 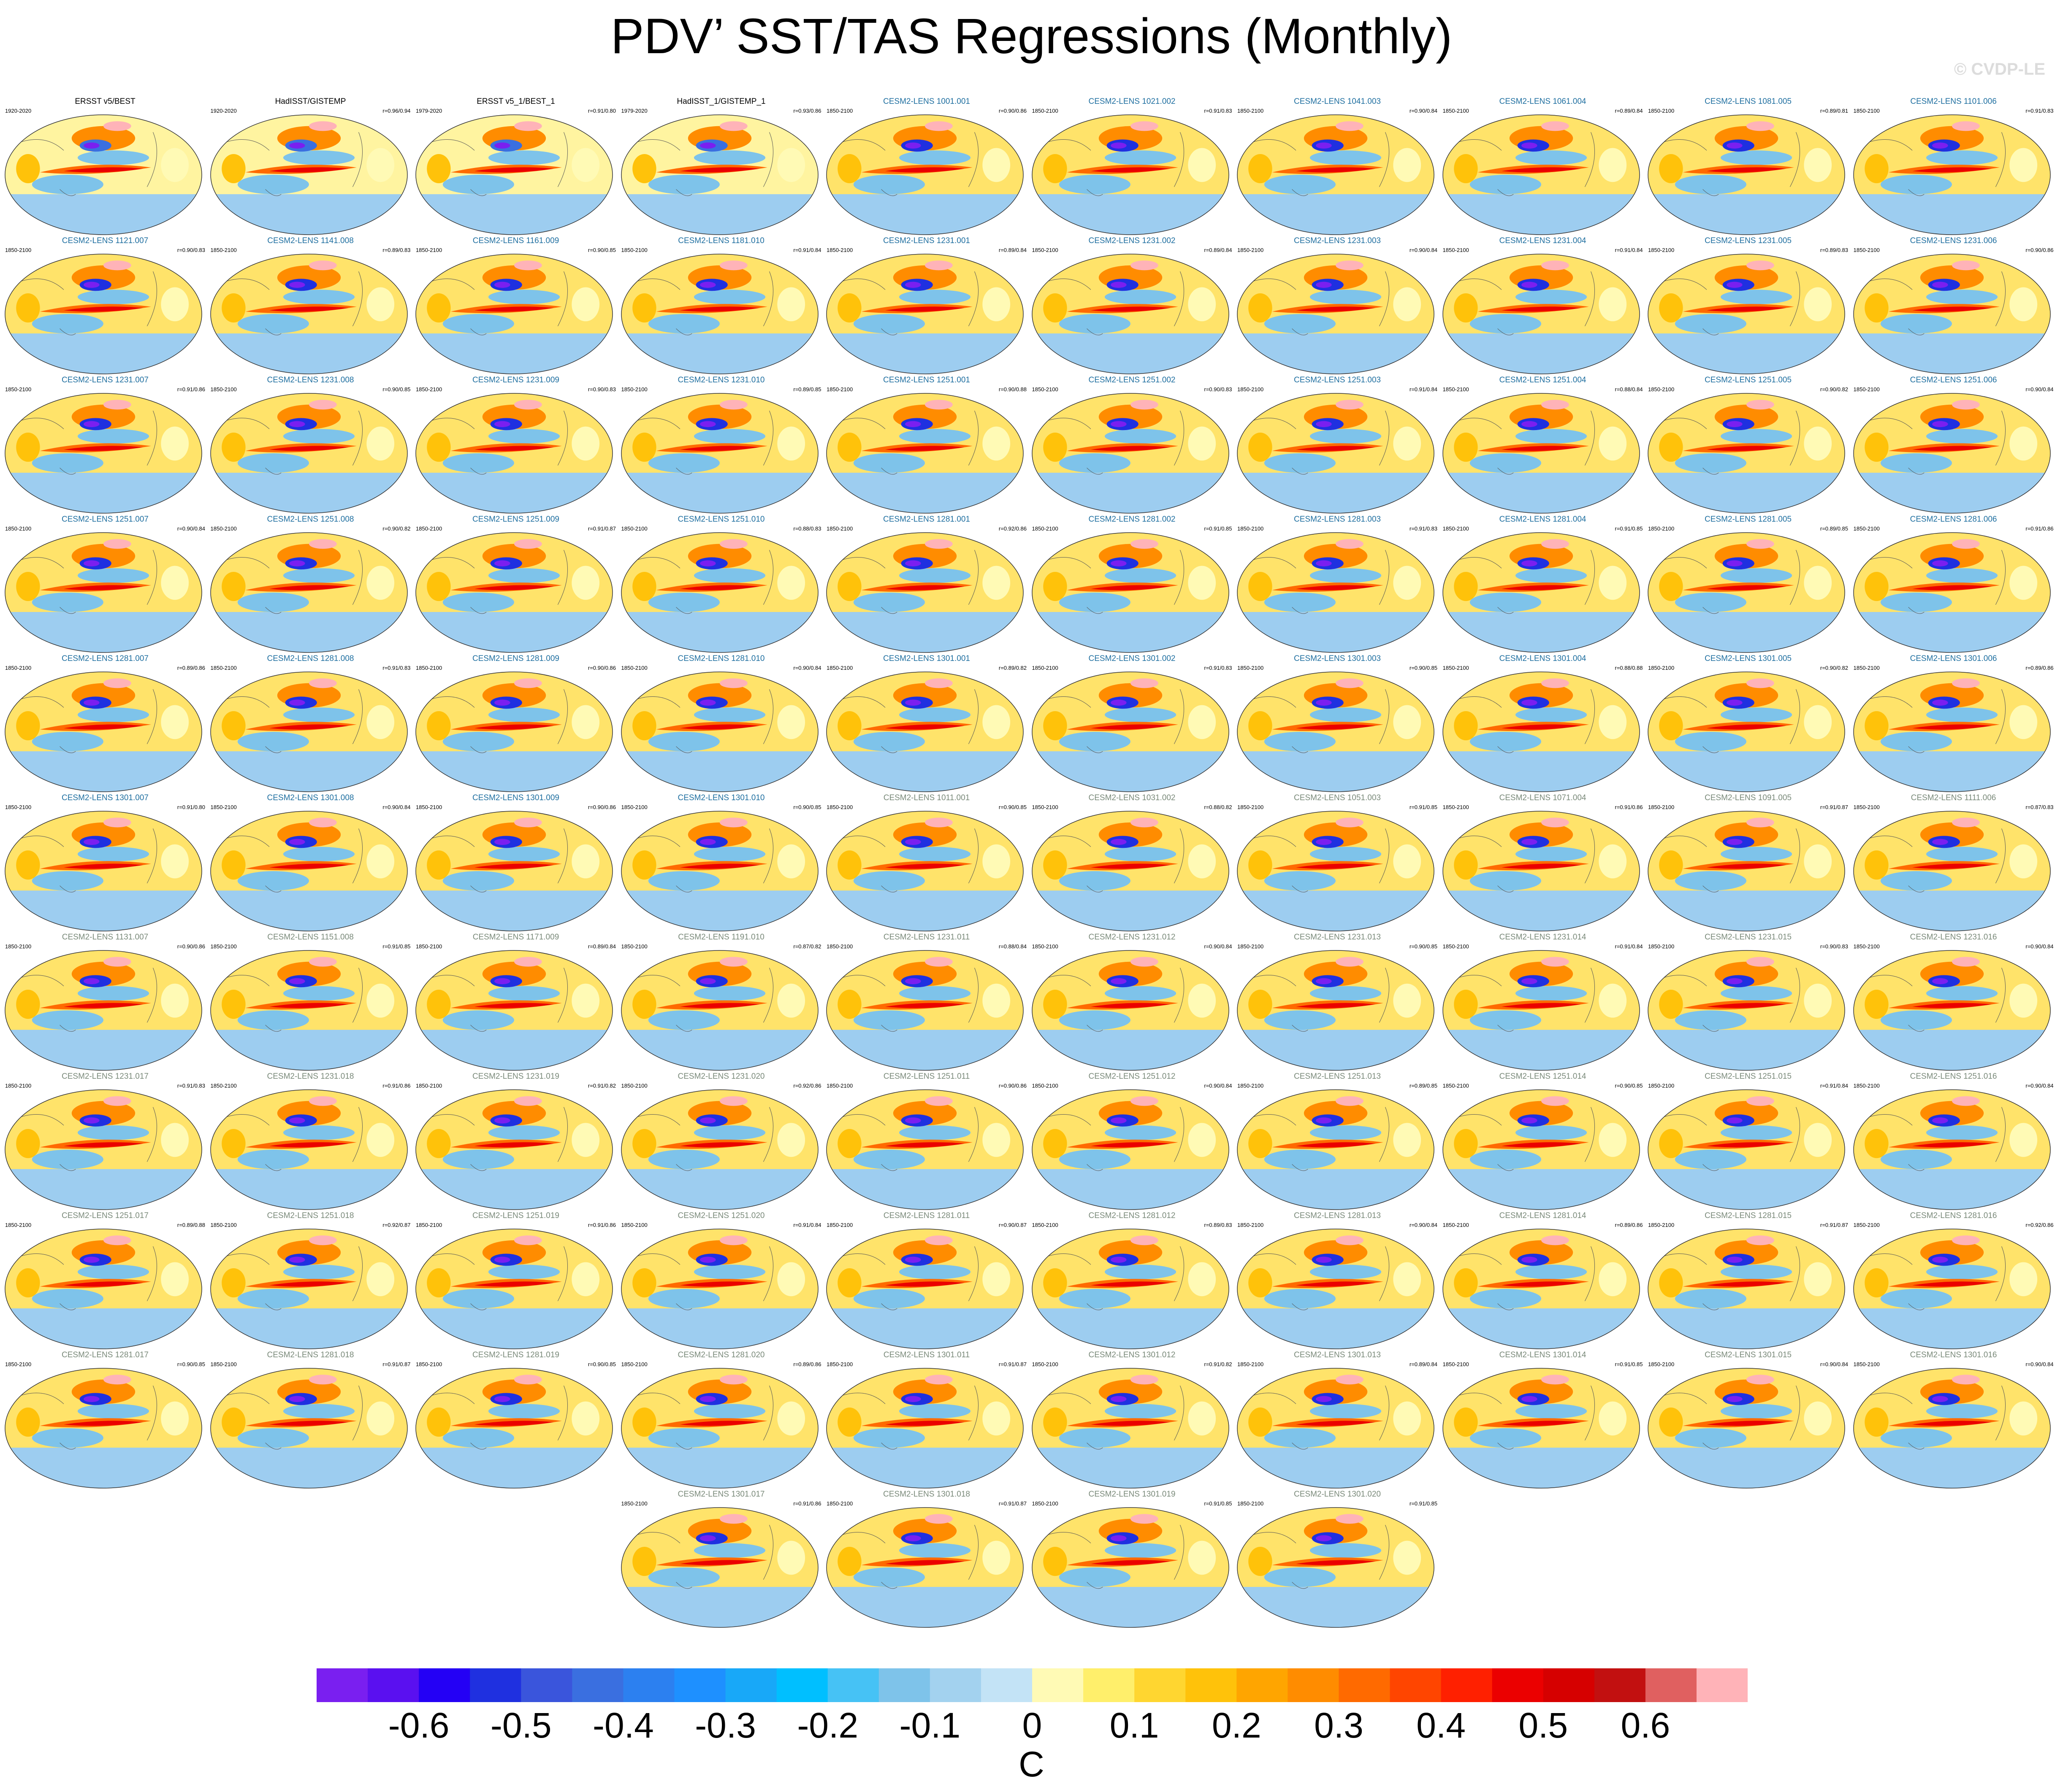 I want to click on map-panel: CESM2-LENS 1251.004 1850-2100 r=0.88/0.84, so click(x=1543, y=445).